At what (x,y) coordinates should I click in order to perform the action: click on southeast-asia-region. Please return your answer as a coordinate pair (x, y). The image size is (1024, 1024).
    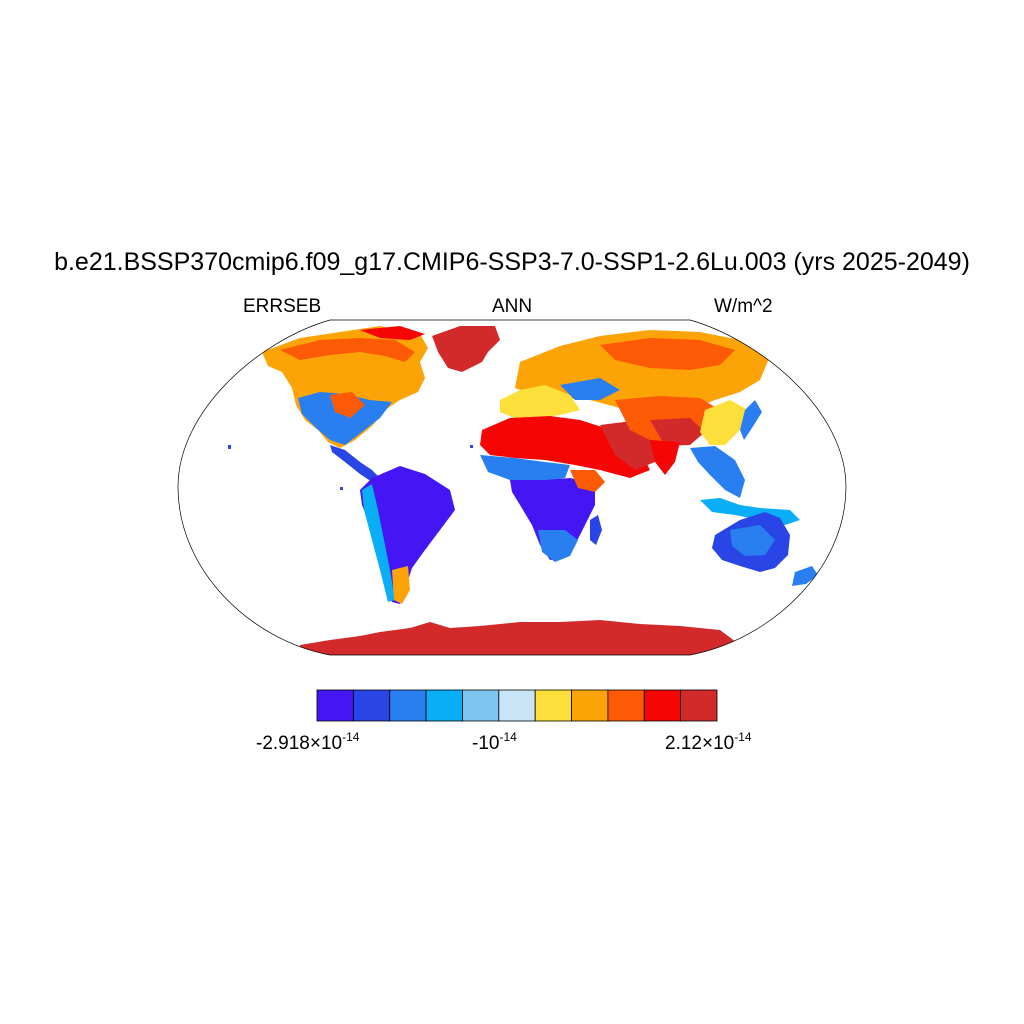
    Looking at the image, I should click on (717, 472).